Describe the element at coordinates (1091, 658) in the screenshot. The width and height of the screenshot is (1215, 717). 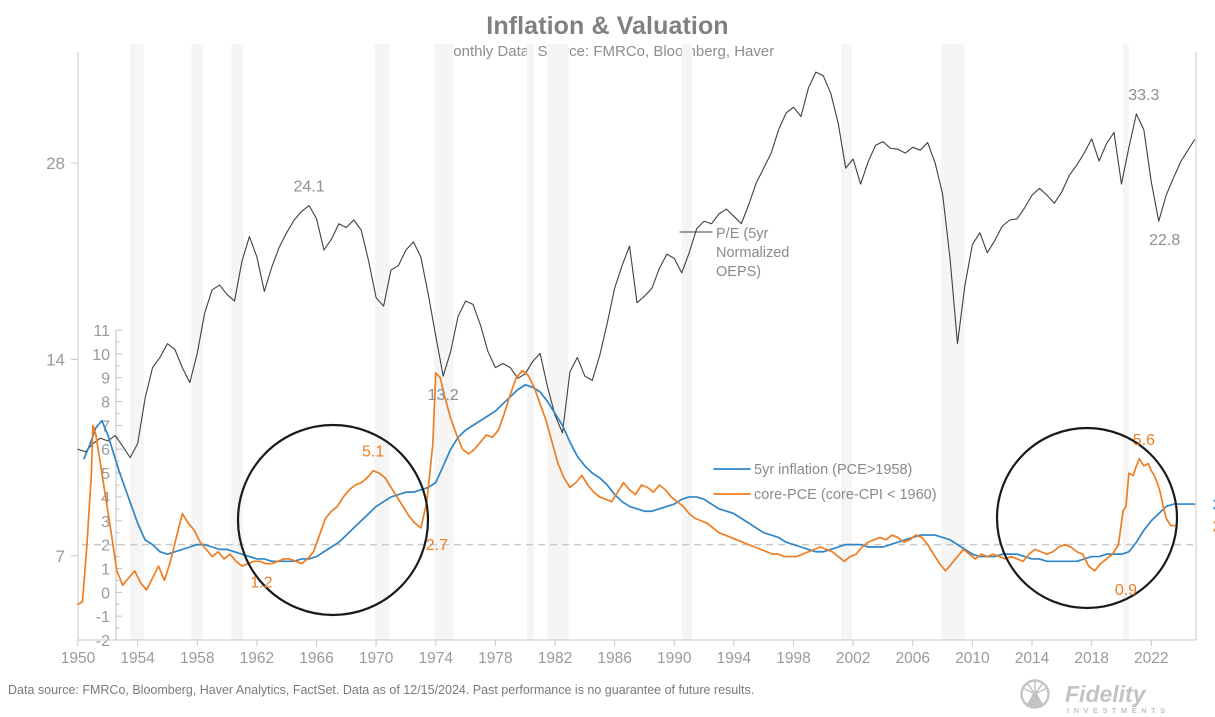
I see `x-axis-tick-label: 2018` at that location.